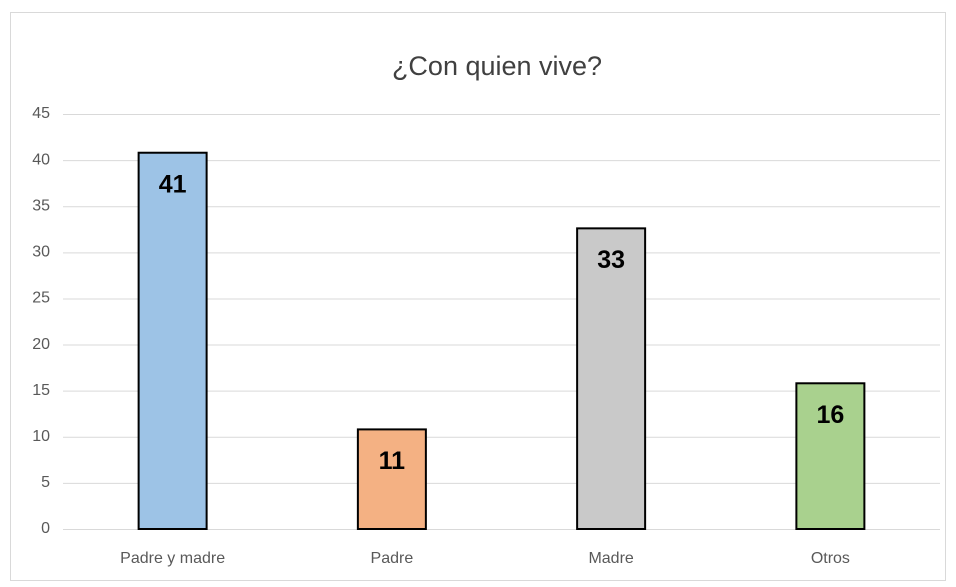  I want to click on y-tick-label: 30, so click(41, 252).